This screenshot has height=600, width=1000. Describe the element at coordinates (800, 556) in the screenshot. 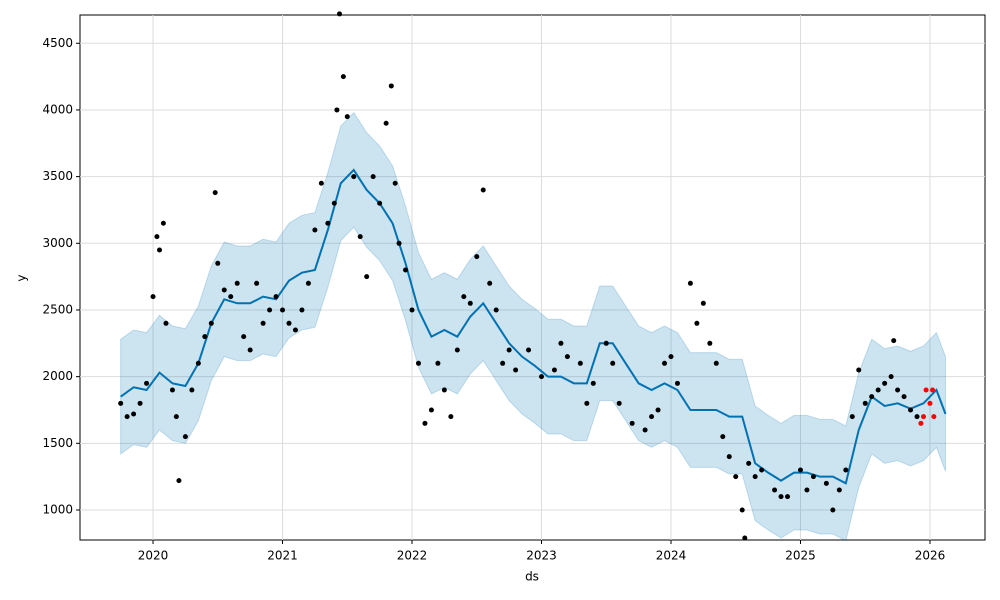

I see `x-tick-label: 2025` at that location.